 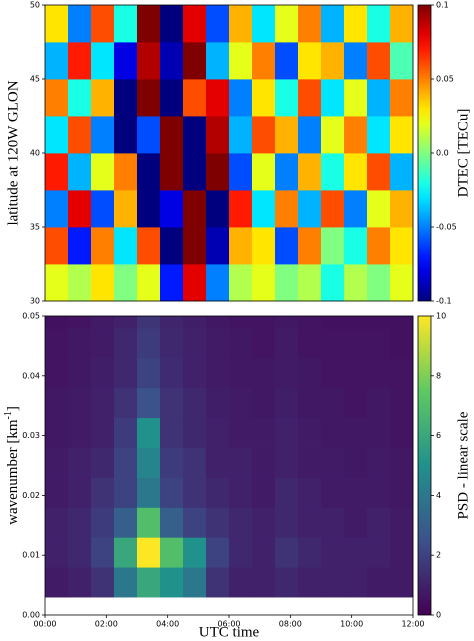 What do you see at coordinates (441, 316) in the screenshot?
I see `colorbar-tick-label: 10` at bounding box center [441, 316].